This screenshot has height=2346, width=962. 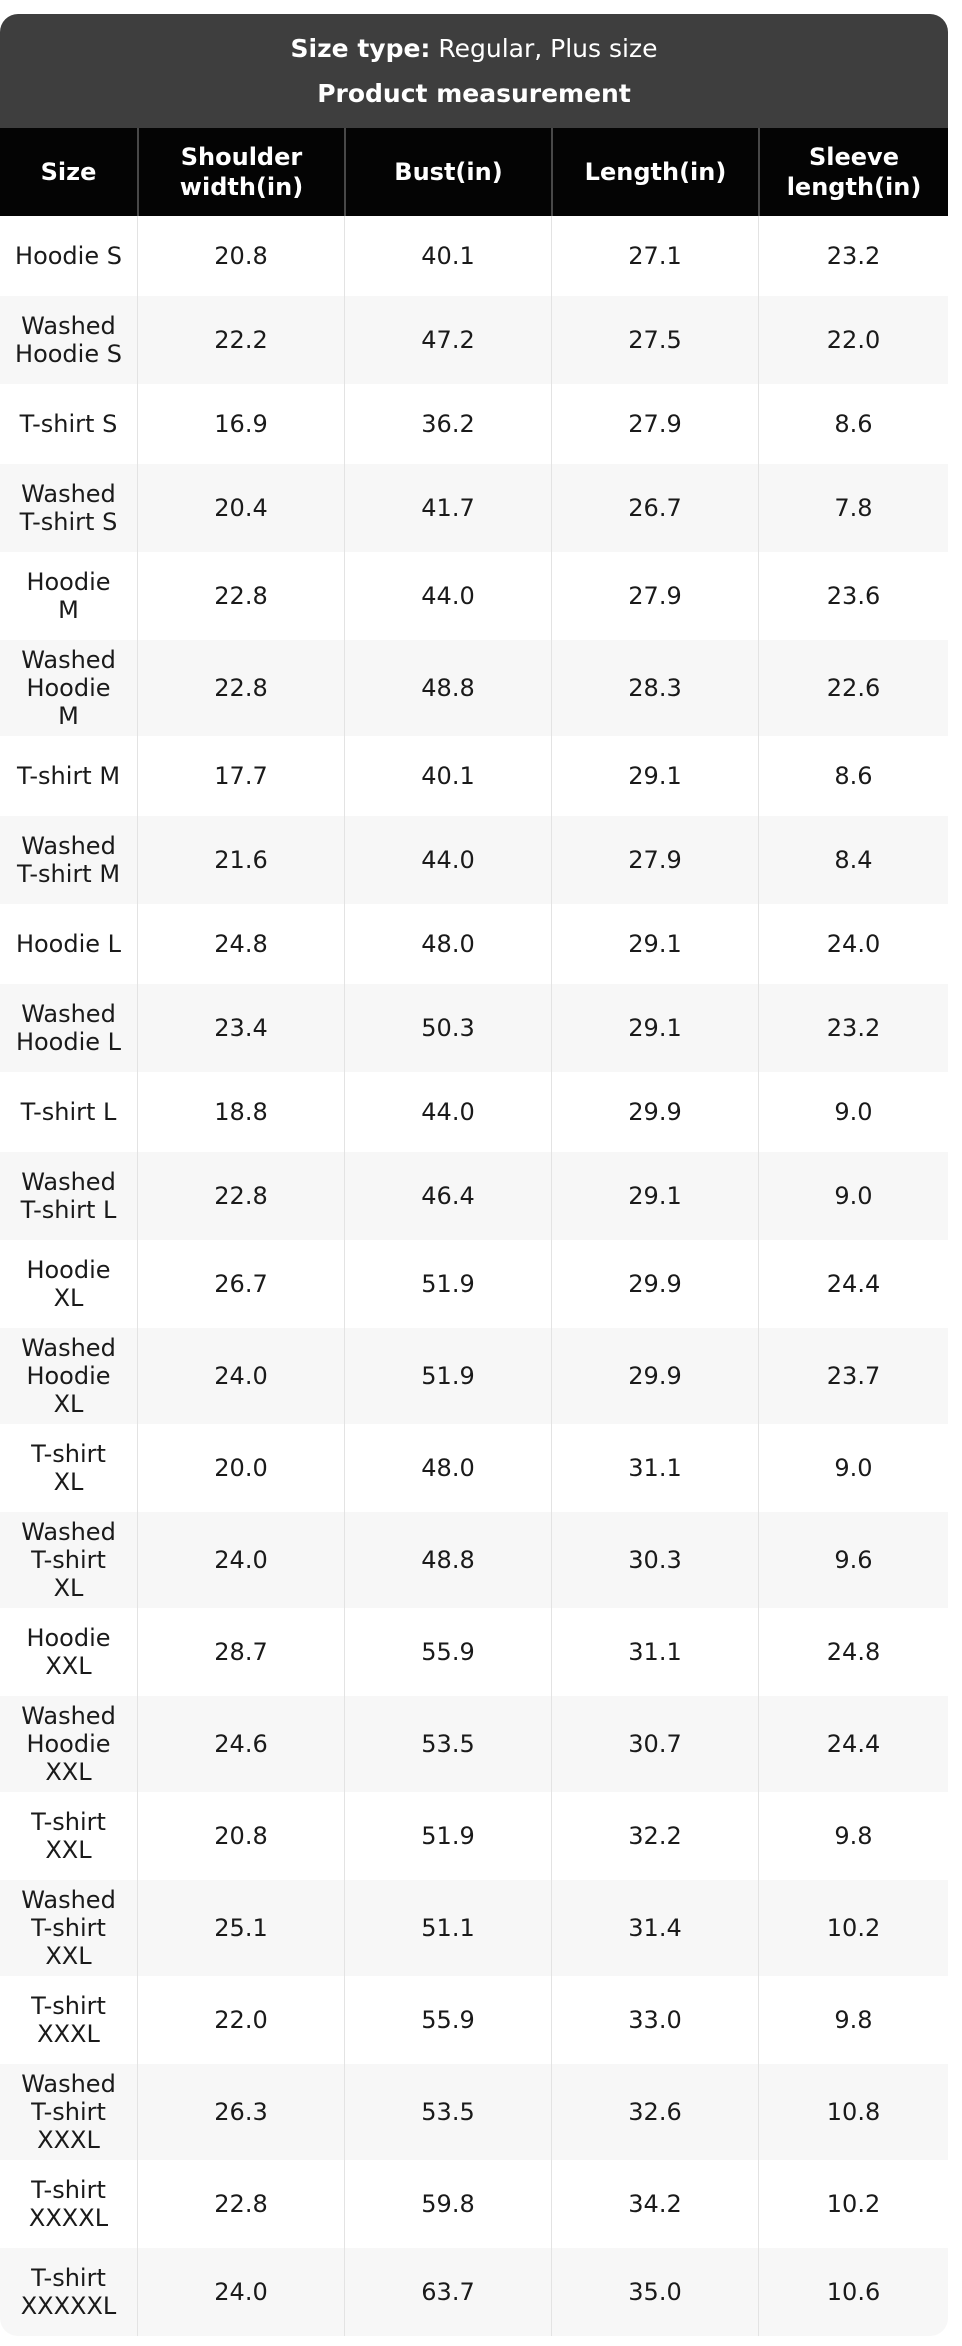 What do you see at coordinates (474, 1284) in the screenshot?
I see `table-row: Hoodie XL 26.7 51.9 29.9 24.4` at bounding box center [474, 1284].